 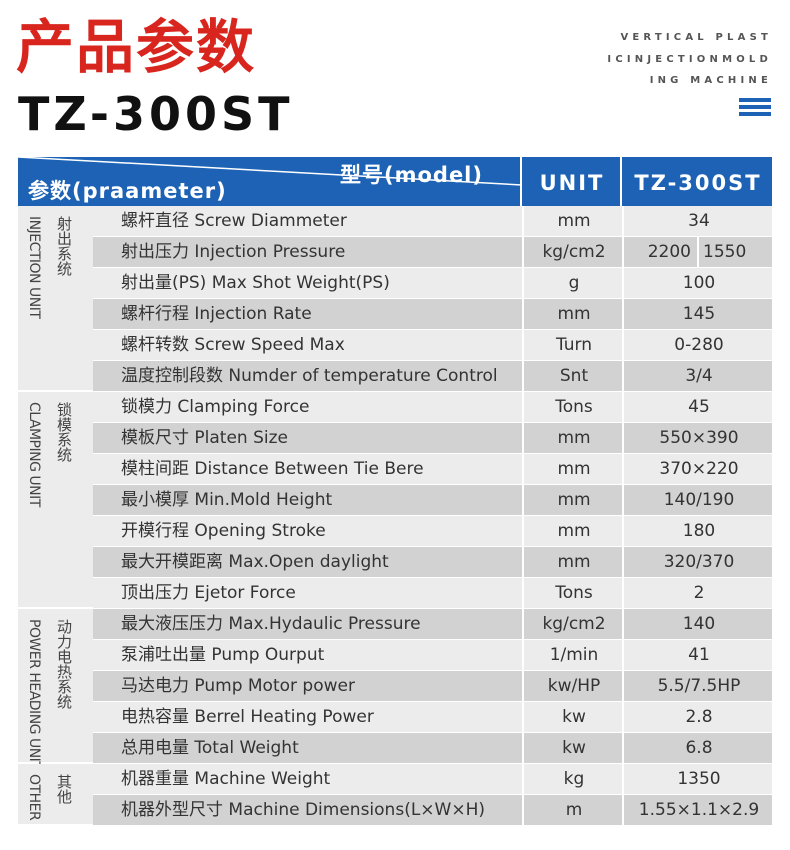 What do you see at coordinates (432, 531) in the screenshot?
I see `table-row: 开模行程 Opening Stroke mm 180` at bounding box center [432, 531].